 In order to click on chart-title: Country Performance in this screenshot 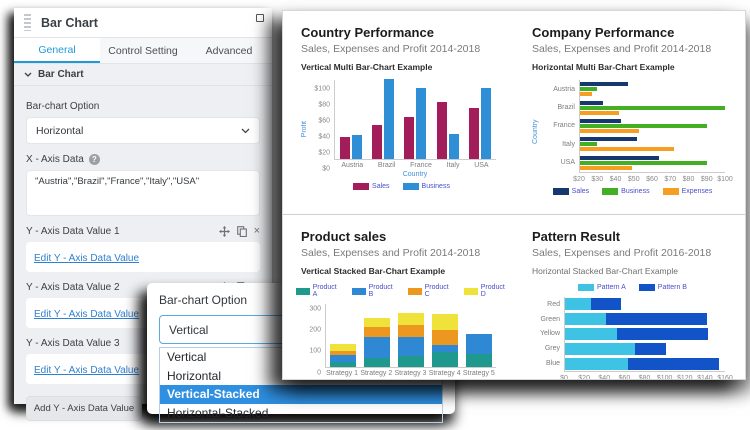, I will do `click(367, 32)`.